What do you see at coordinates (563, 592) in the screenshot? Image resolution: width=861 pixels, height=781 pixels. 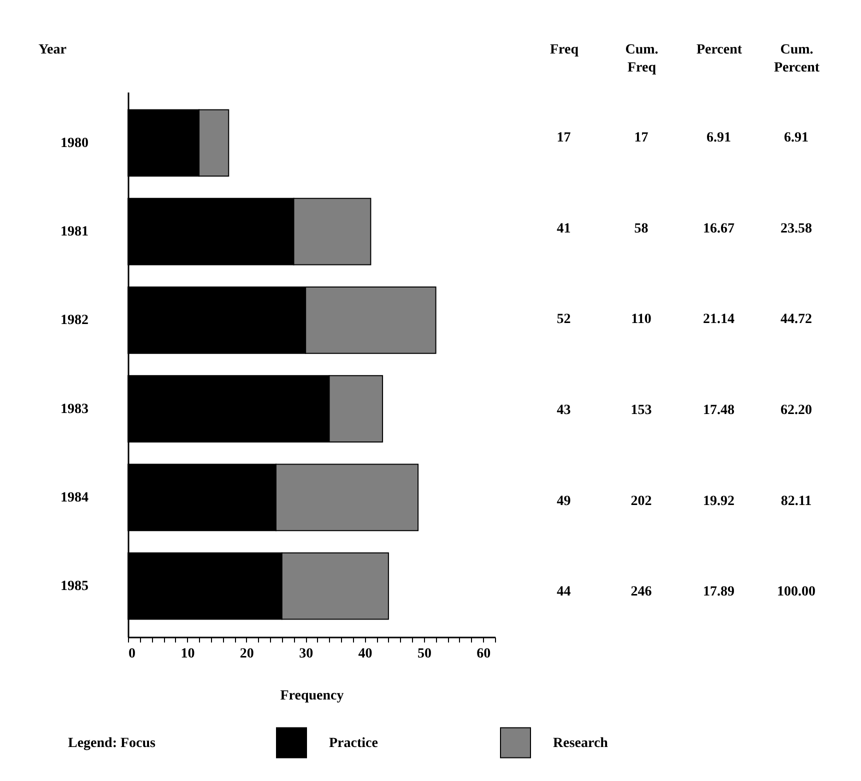 I see `text: 44` at bounding box center [563, 592].